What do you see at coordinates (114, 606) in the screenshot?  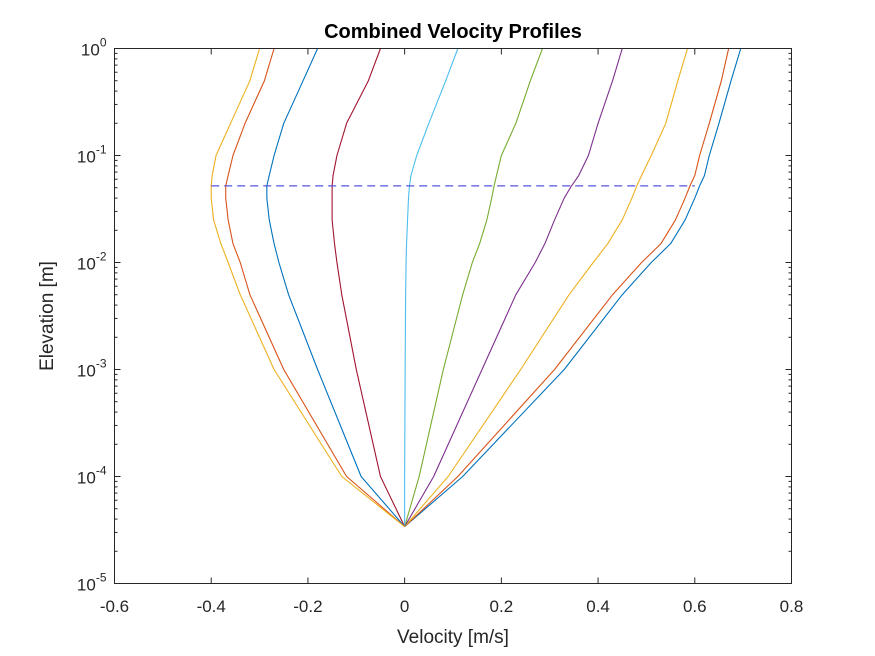 I see `x-tick-label: -0.6` at bounding box center [114, 606].